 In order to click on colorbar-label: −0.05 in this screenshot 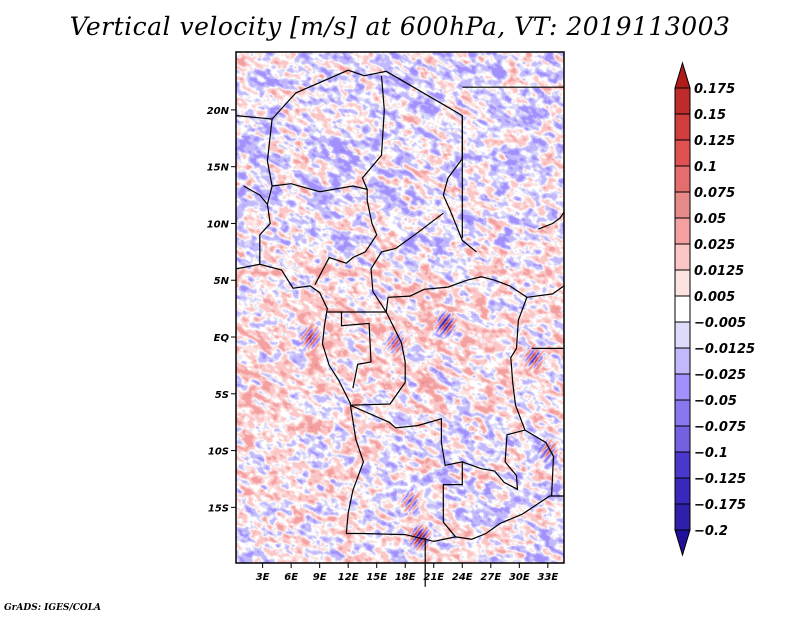, I will do `click(715, 401)`.